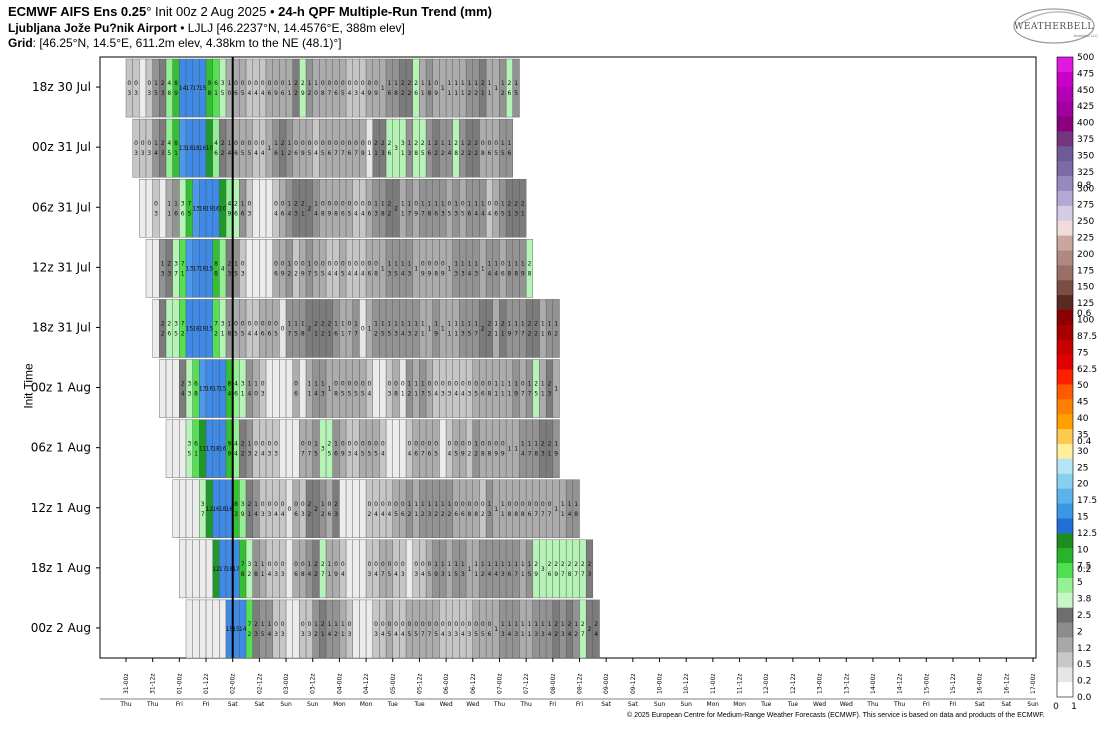 The height and width of the screenshot is (730, 1108). Describe the element at coordinates (1087, 337) in the screenshot. I see `colorbar-label: 87.5` at that location.